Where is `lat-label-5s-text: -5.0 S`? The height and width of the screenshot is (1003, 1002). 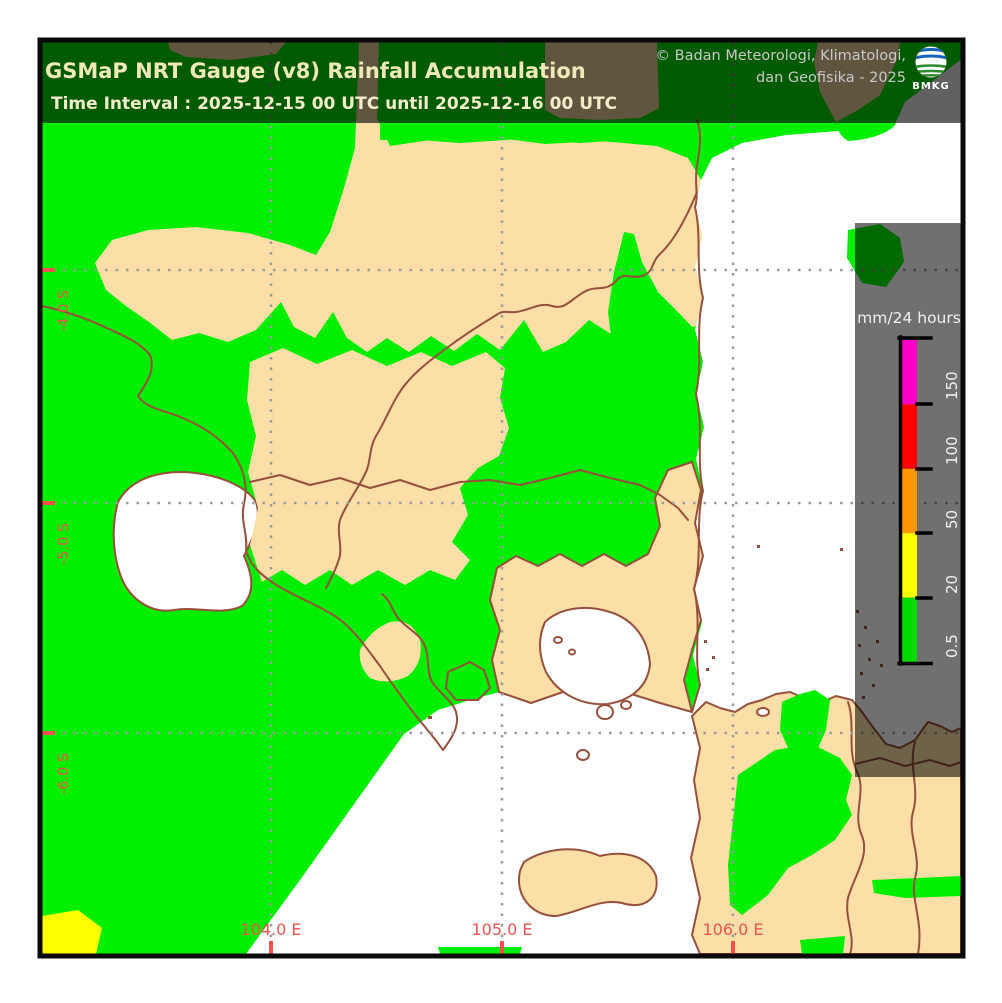 lat-label-5s-text: -5.0 S is located at coordinates (64, 544).